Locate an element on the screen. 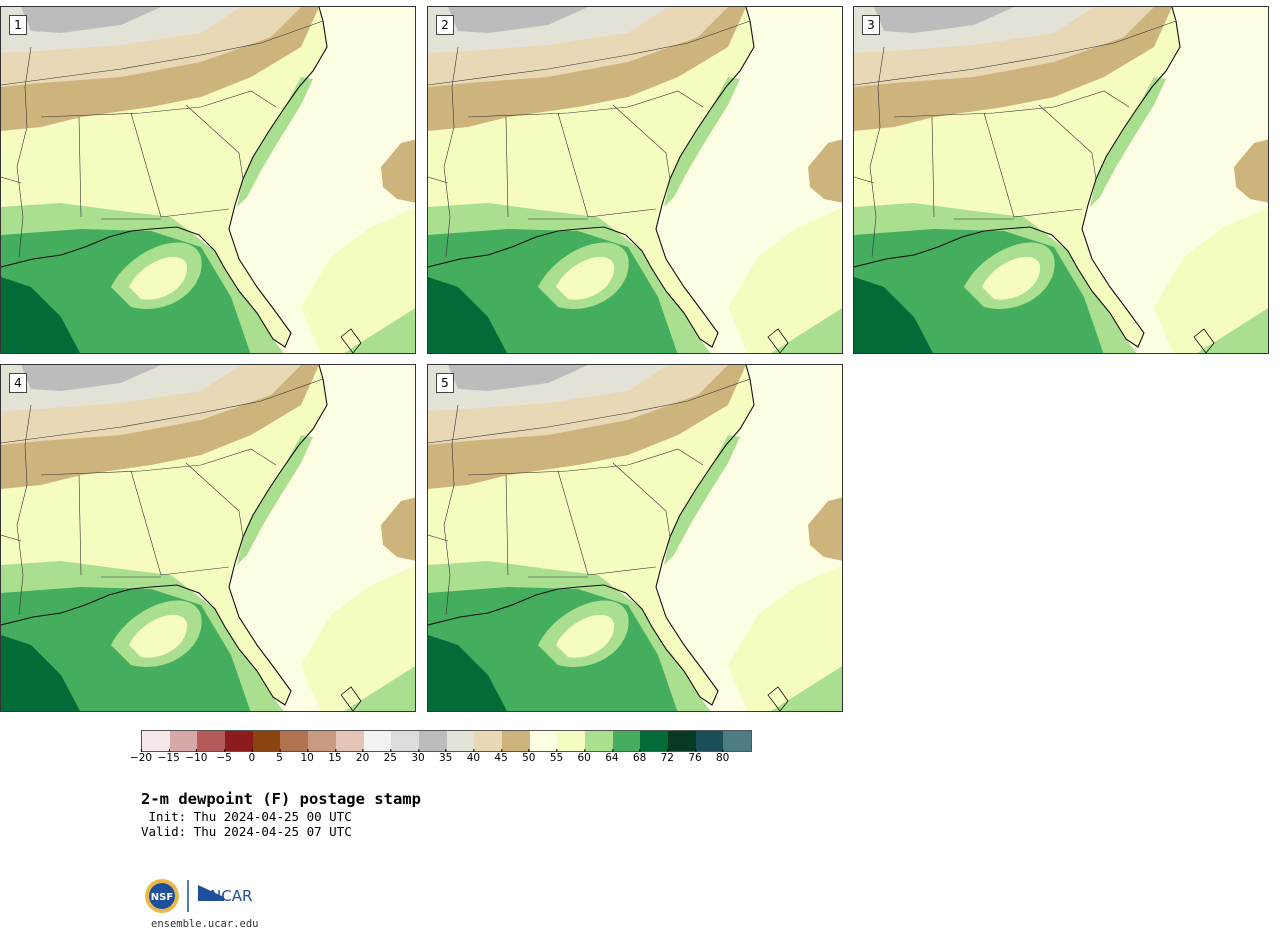  colorbar-tick-label: 68 is located at coordinates (639, 756).